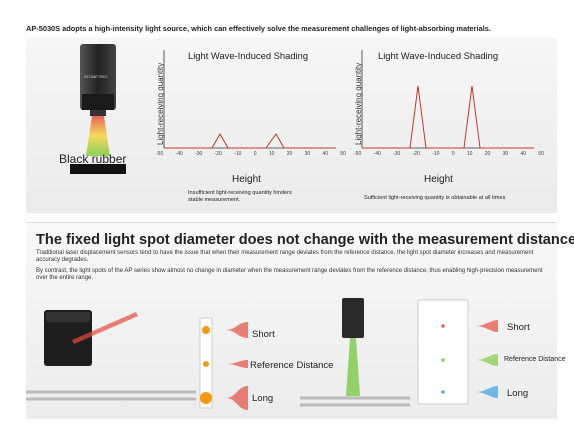 This screenshot has width=574, height=430. I want to click on material-label: Black rubber, so click(93, 159).